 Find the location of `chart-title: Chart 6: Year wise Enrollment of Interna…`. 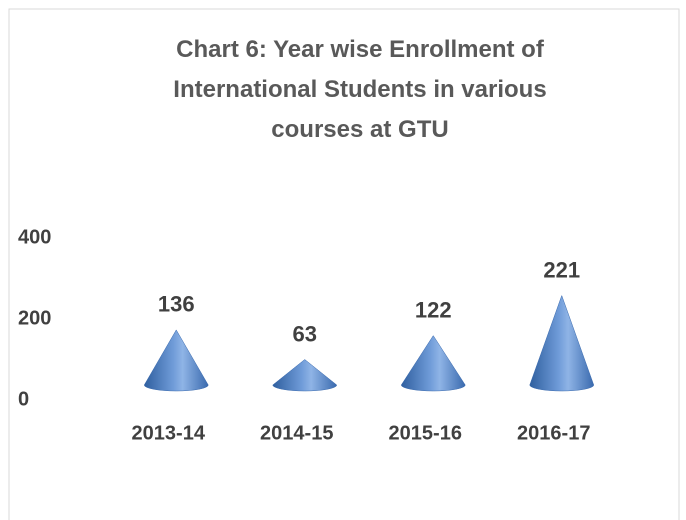

chart-title: Chart 6: Year wise Enrollment of Interna… is located at coordinates (360, 89).